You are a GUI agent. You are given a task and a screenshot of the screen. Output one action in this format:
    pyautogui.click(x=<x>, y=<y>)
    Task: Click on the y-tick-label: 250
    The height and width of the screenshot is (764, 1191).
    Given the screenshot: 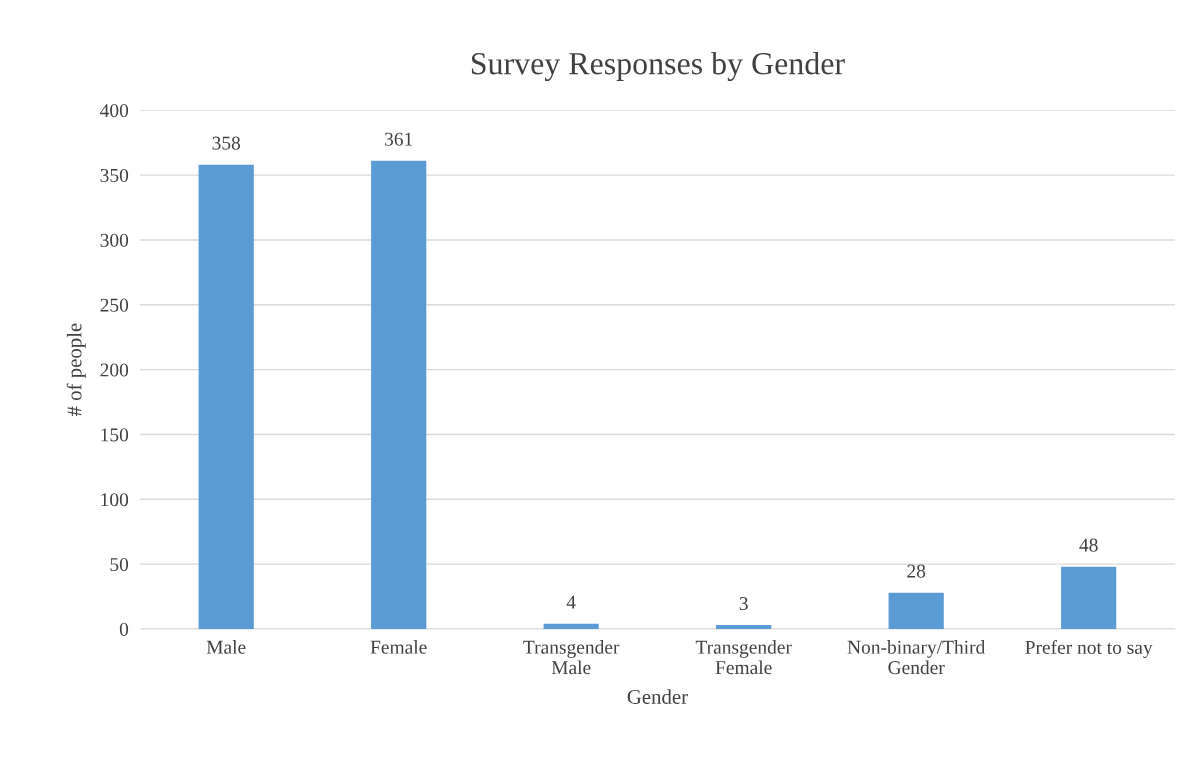 What is the action you would take?
    pyautogui.click(x=114, y=305)
    